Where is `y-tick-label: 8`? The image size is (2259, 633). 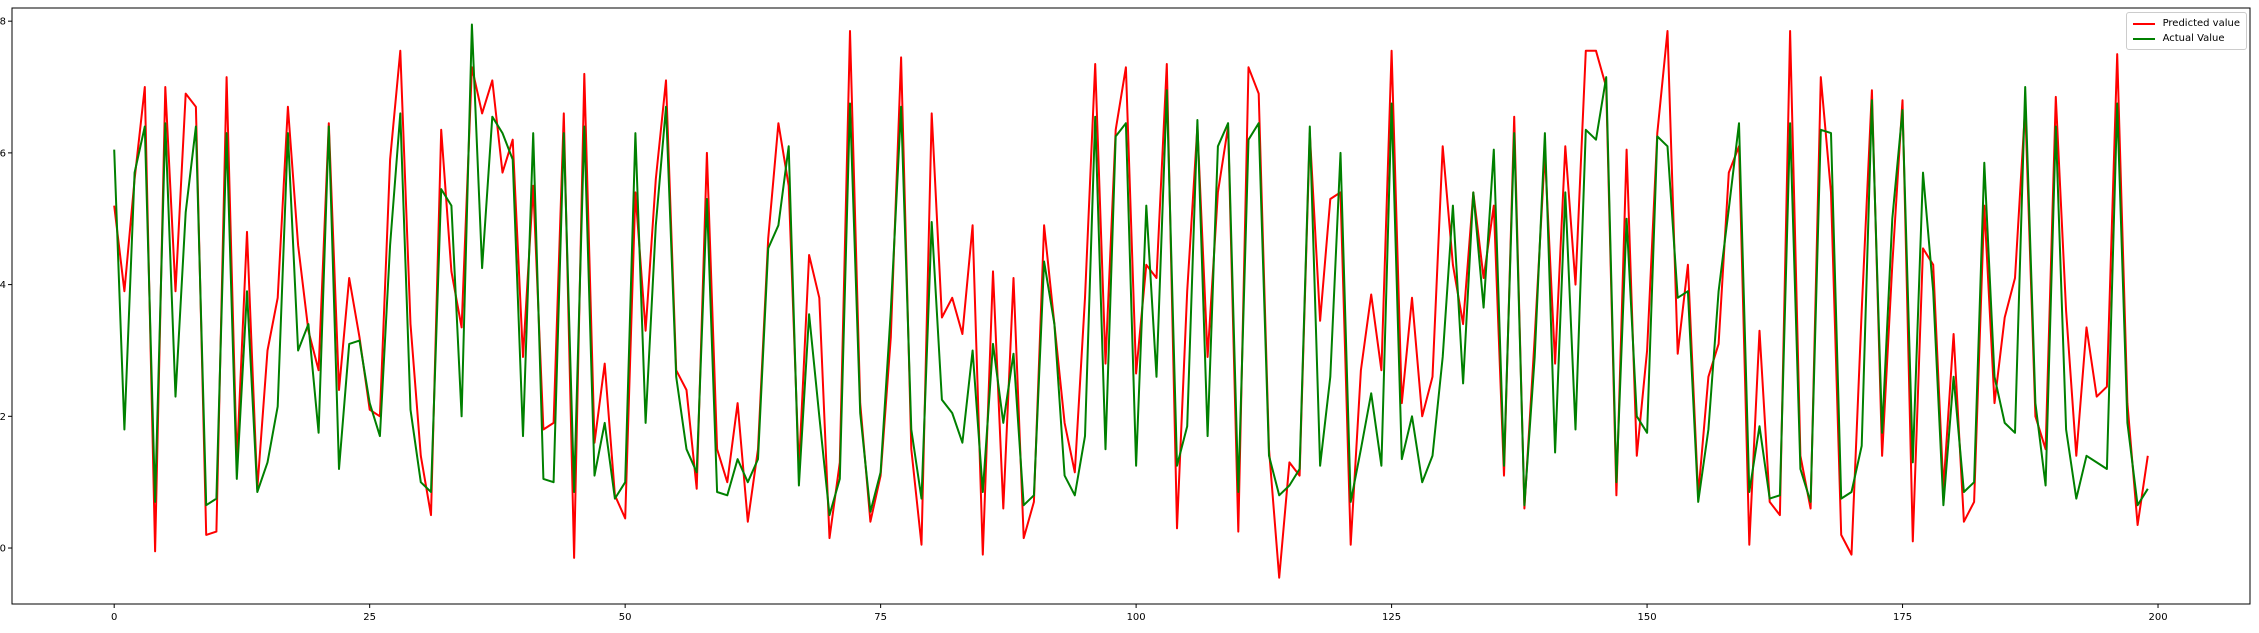
y-tick-label: 8 is located at coordinates (3, 22).